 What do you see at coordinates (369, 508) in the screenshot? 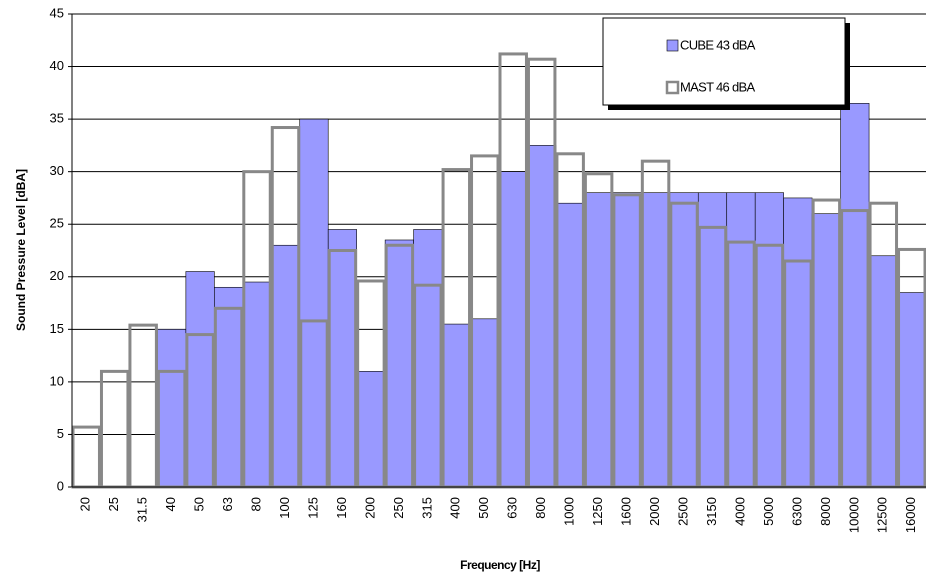
I see `x-tick-label: 200` at bounding box center [369, 508].